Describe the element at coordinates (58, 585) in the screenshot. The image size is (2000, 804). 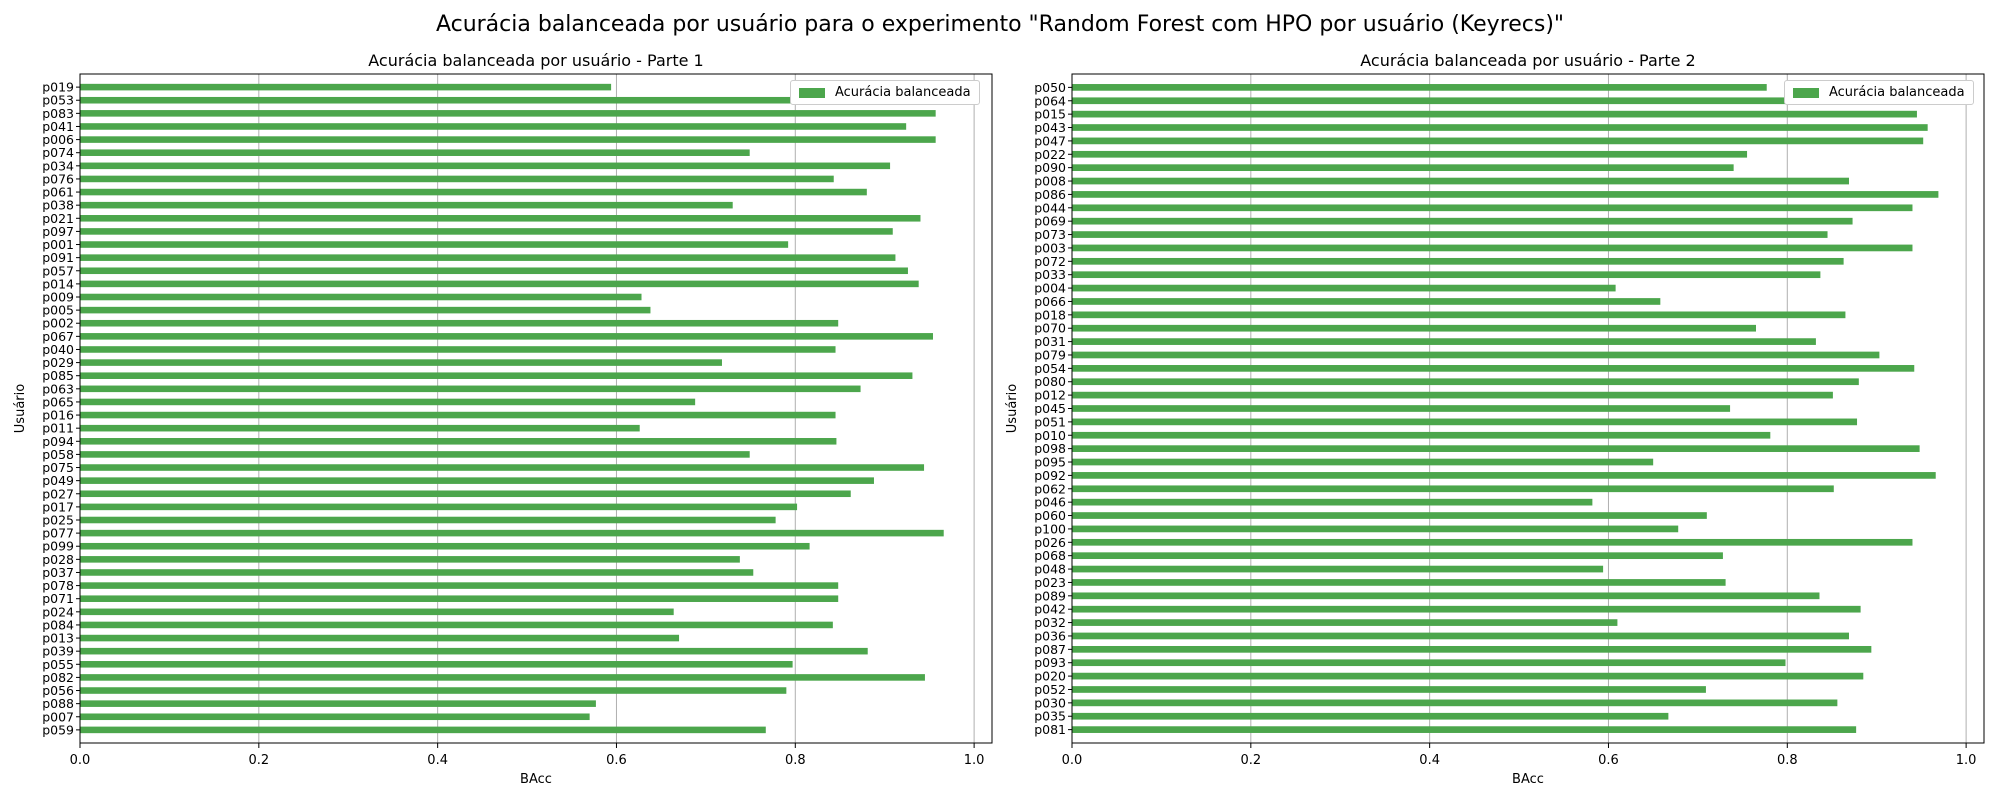
I see `y-tick-label: p078` at that location.